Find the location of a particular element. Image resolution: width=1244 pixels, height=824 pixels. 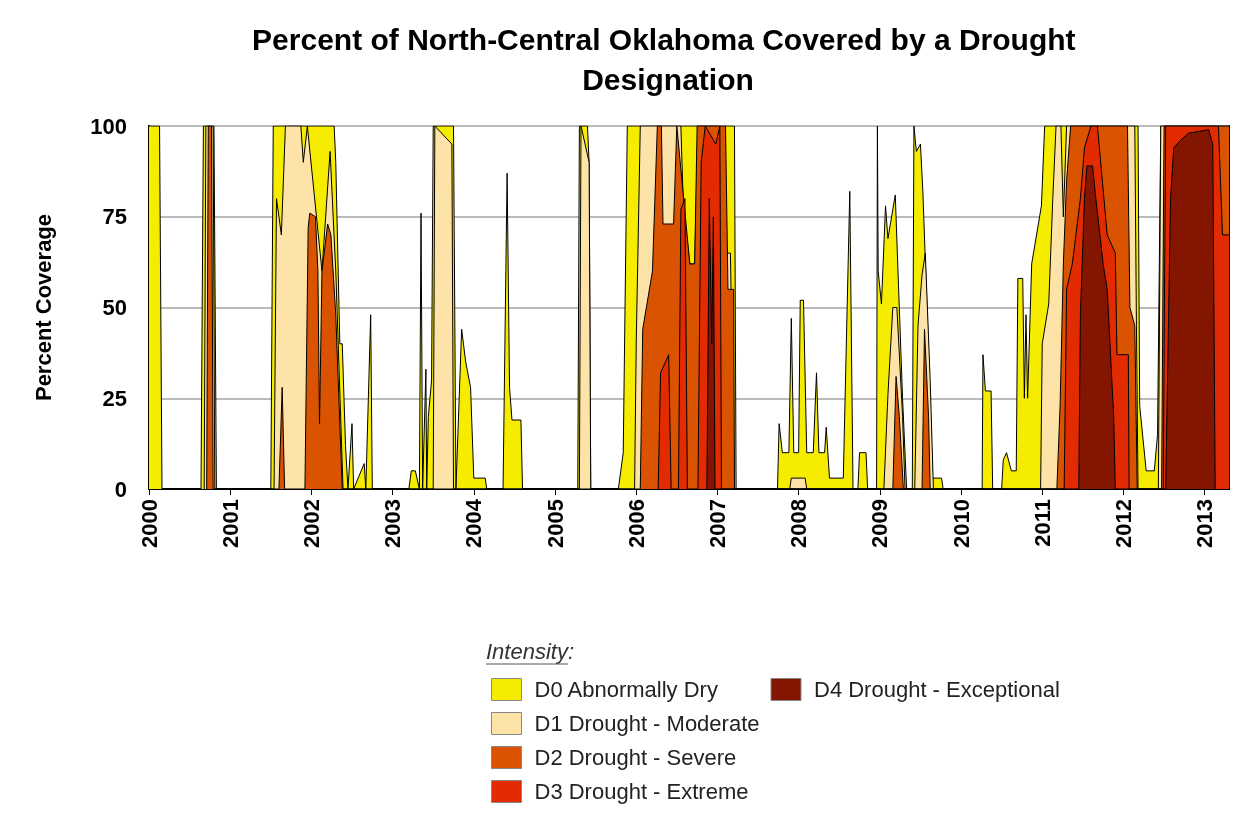

legend-label: D0 Abnormally Dry is located at coordinates (626, 689).